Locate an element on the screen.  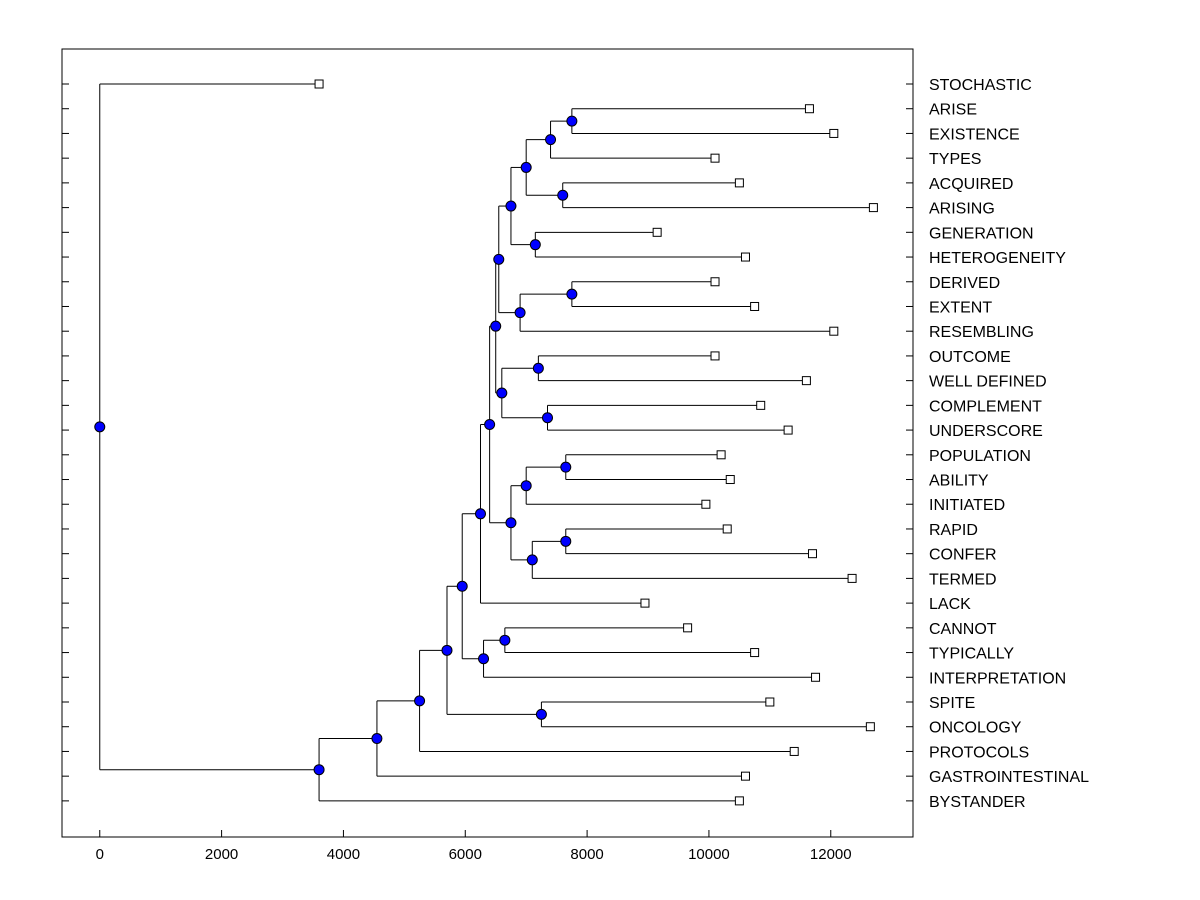
leaf-label: PROTOCOLS is located at coordinates (979, 752).